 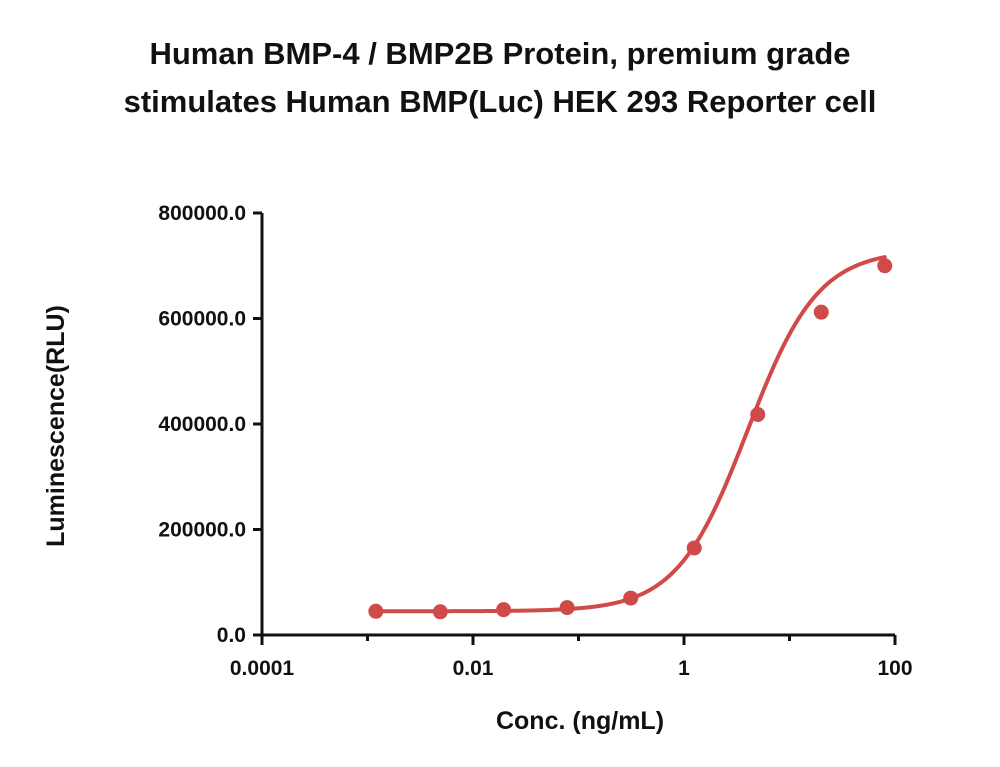 What do you see at coordinates (202, 530) in the screenshot?
I see `y-tick-label: 200000.0` at bounding box center [202, 530].